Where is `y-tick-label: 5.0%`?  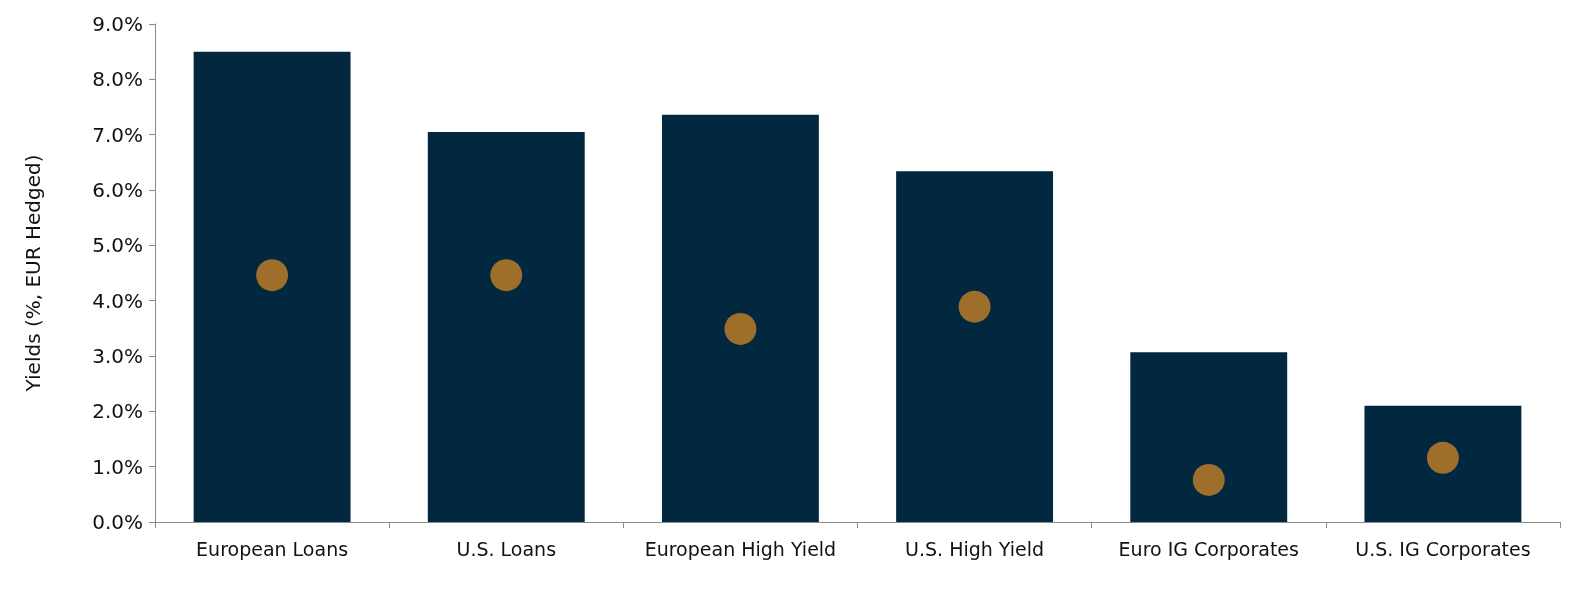 y-tick-label: 5.0% is located at coordinates (117, 245).